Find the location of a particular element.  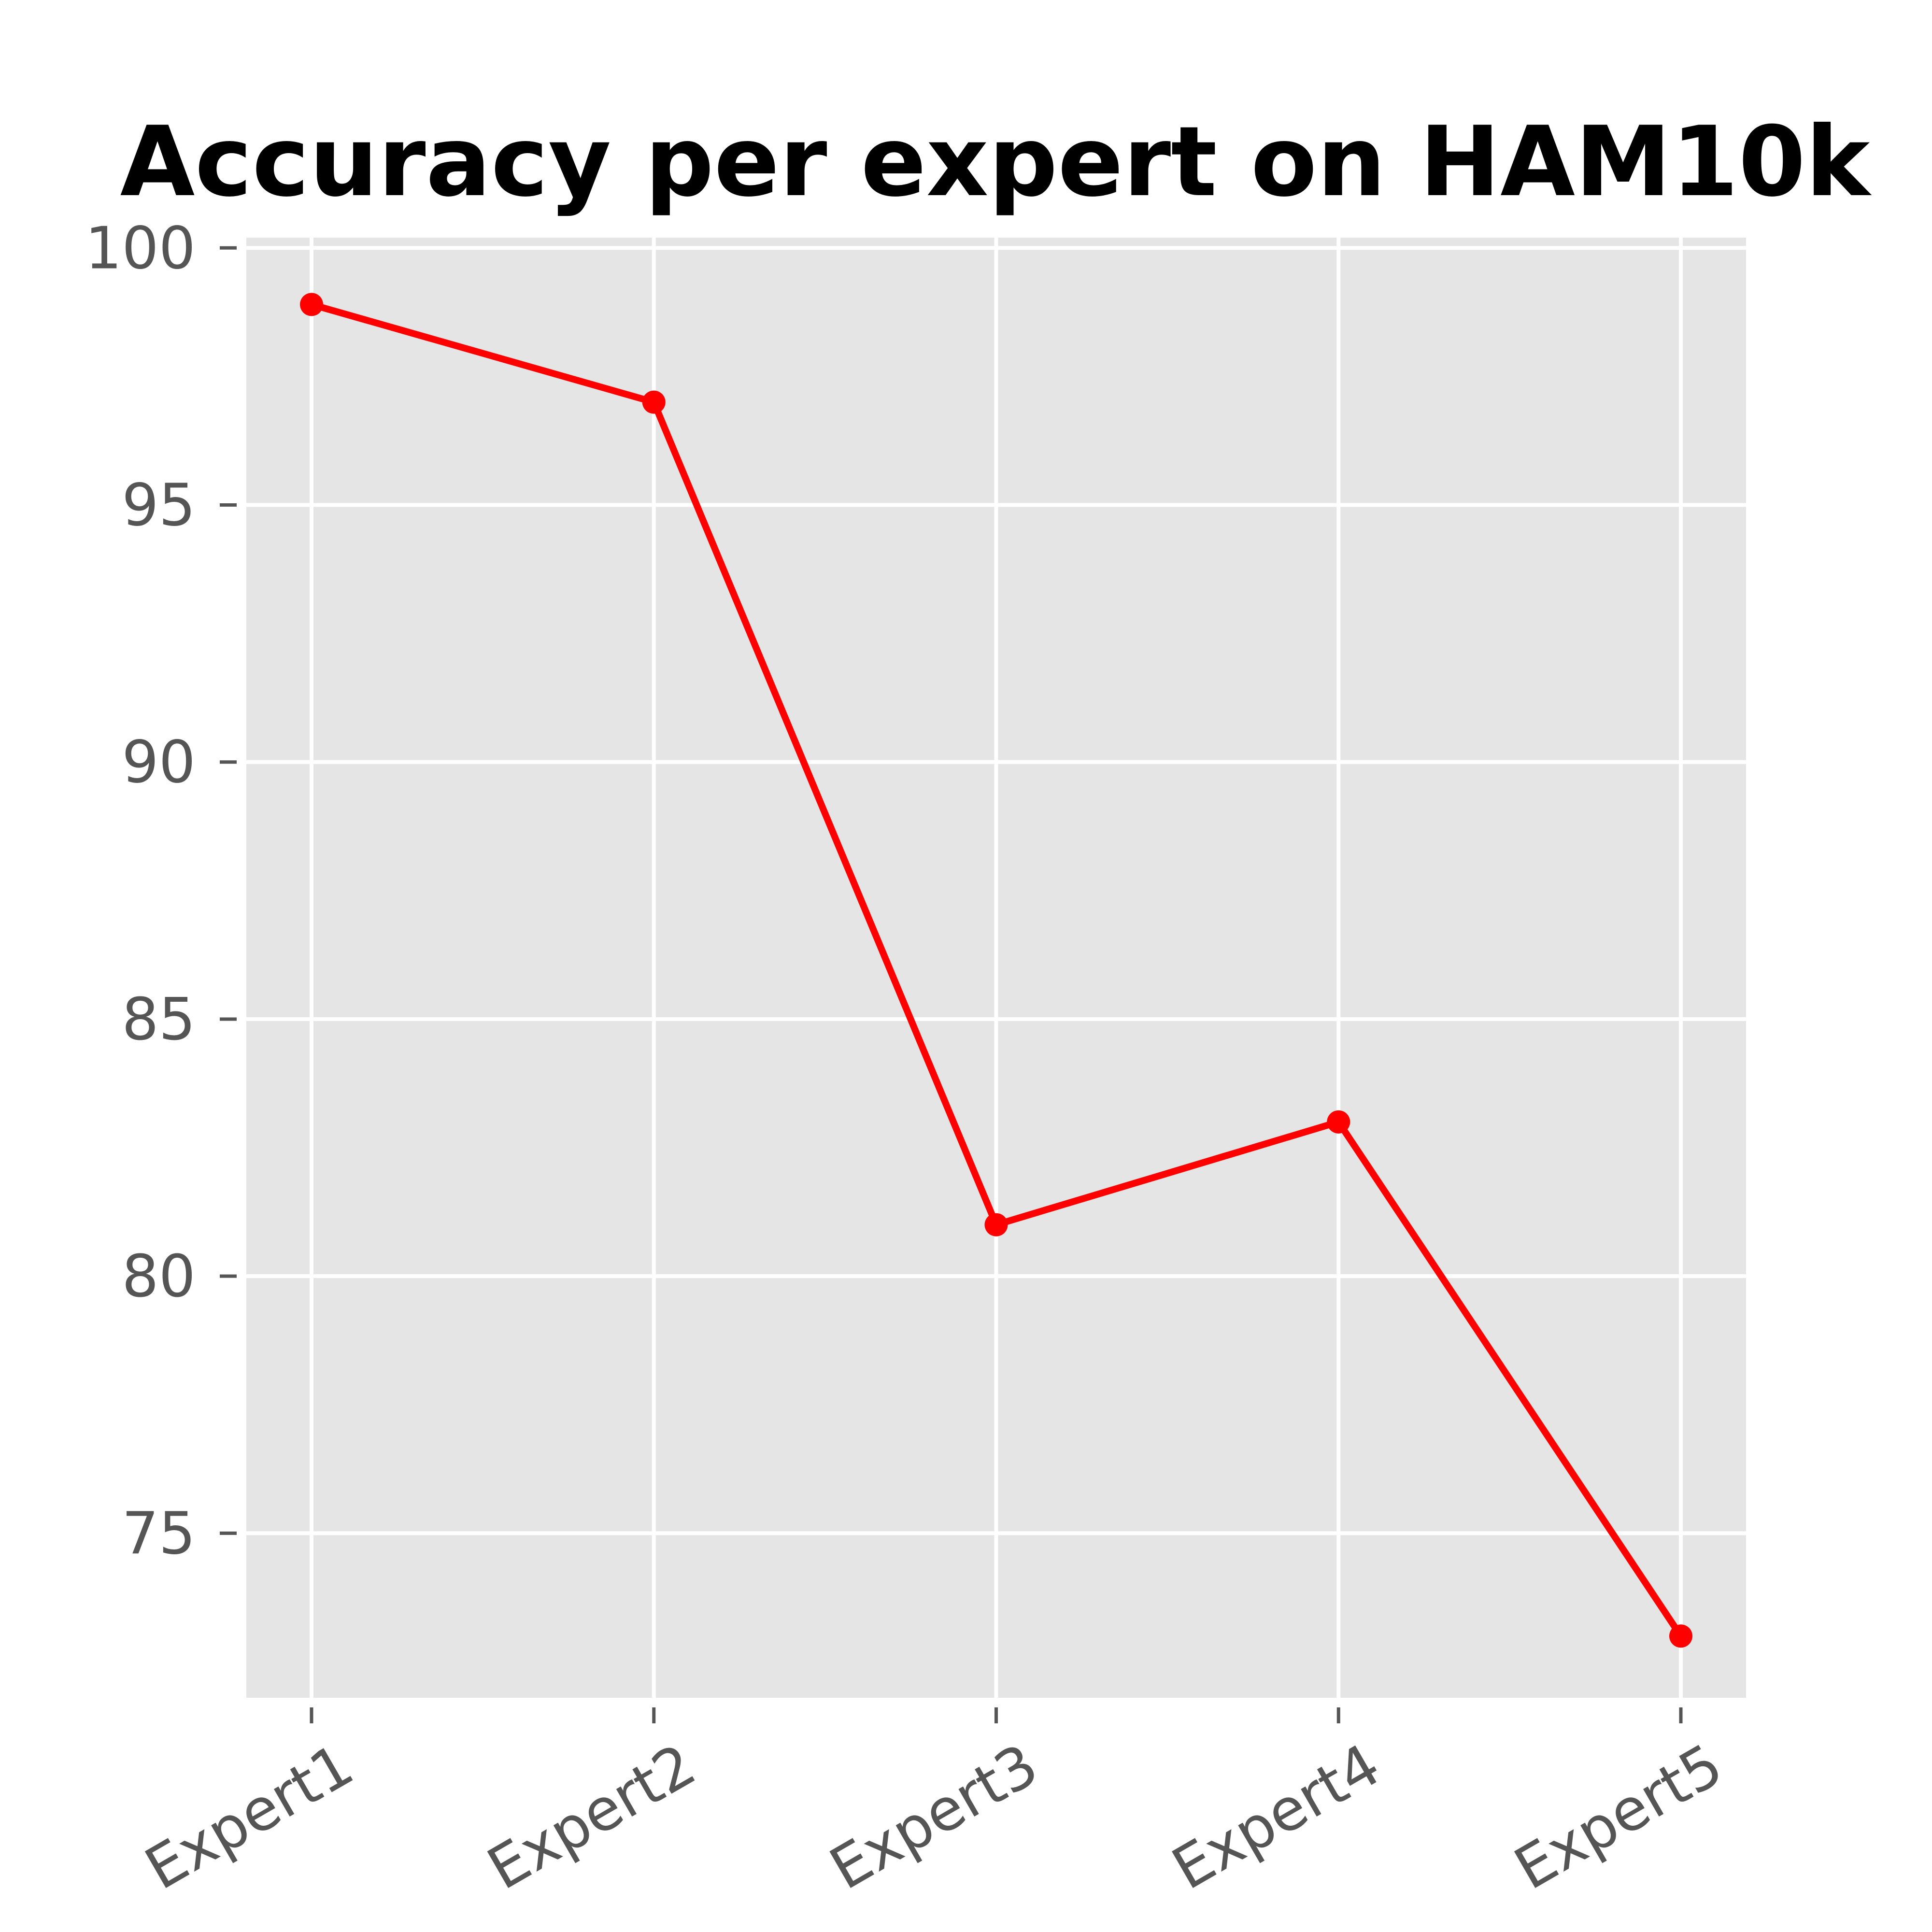

x-axis: Expert1 Expert2 Expert3 Expert4 Expert5 is located at coordinates (934, 1805).